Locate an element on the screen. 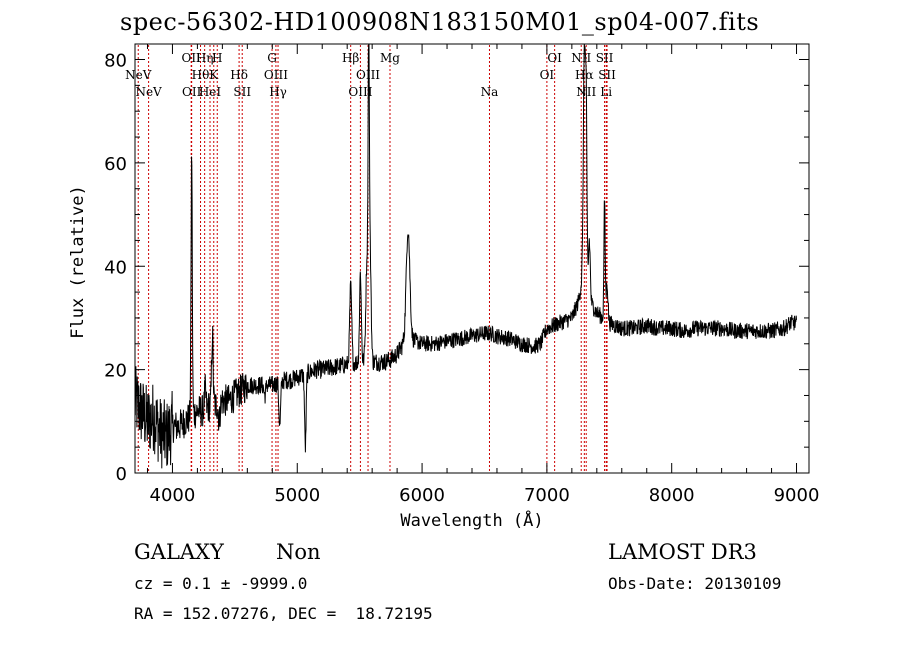 This screenshot has width=900, height=649. x-tick-label: 9000 is located at coordinates (797, 495).